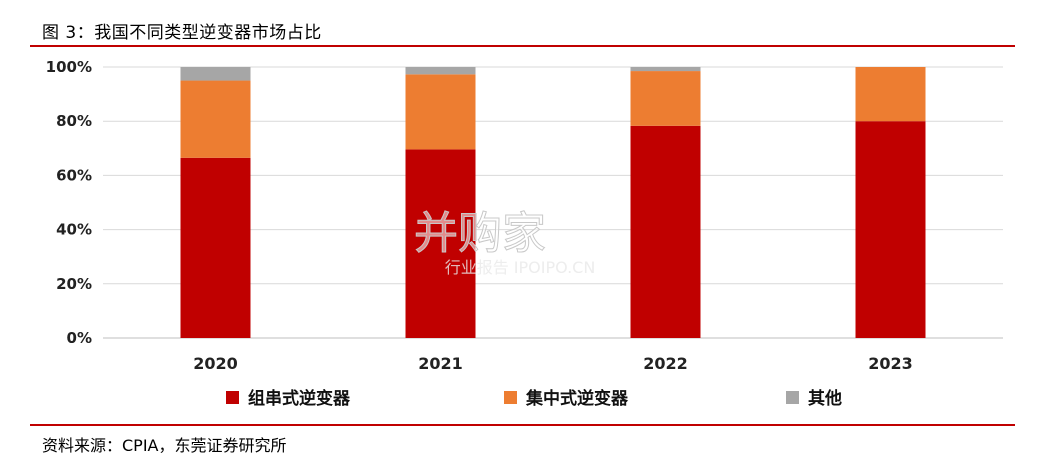 Image resolution: width=1041 pixels, height=476 pixels. Describe the element at coordinates (299, 398) in the screenshot. I see `legend-label: 组串式逆变器` at that location.